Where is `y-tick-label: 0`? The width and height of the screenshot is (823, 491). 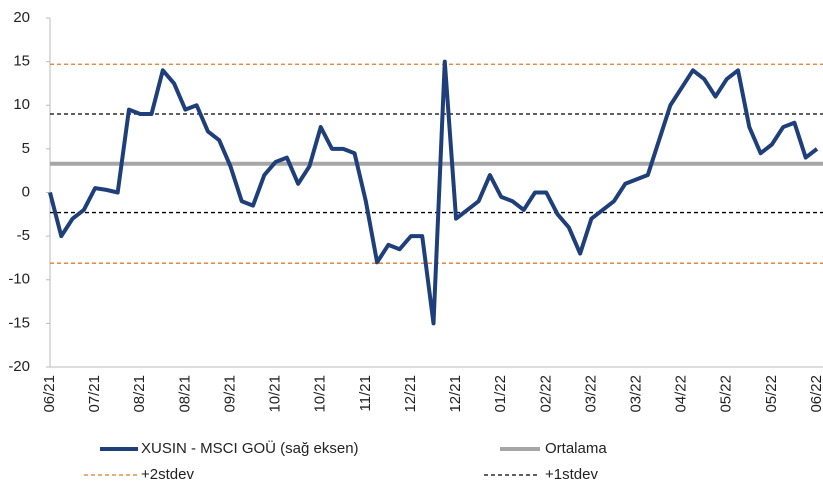
y-tick-label: 0 is located at coordinates (26, 191).